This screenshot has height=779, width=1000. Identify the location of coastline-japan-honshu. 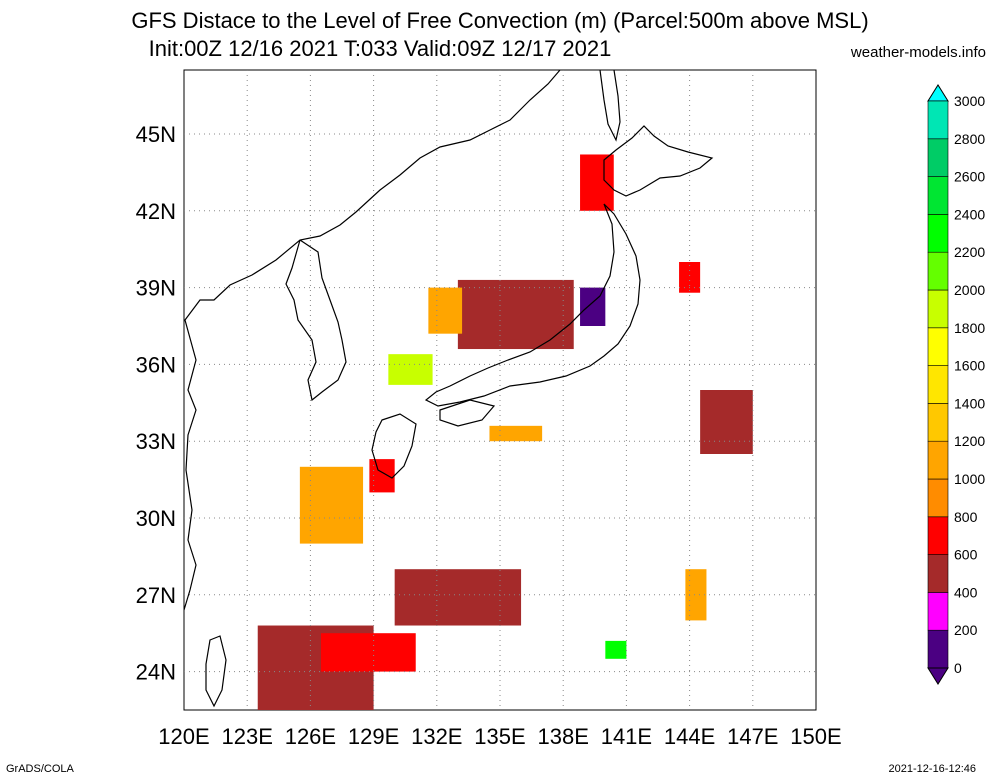
(532, 305).